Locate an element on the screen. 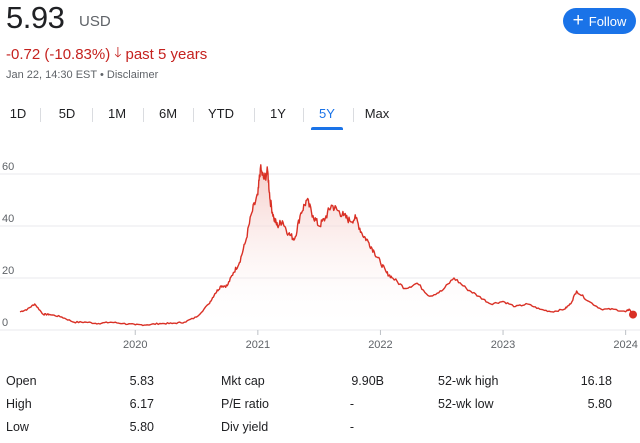 The width and height of the screenshot is (640, 443). range-tabs: 1D 5D 1M 6M YTD 1Y 5Y Max is located at coordinates (320, 116).